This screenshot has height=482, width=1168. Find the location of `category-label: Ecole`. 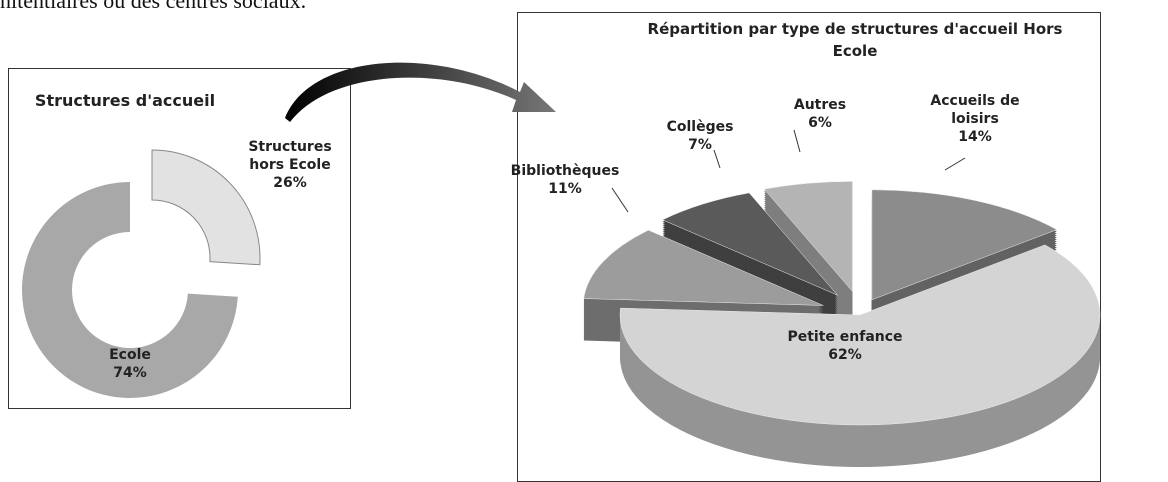

category-label: Ecole is located at coordinates (130, 355).